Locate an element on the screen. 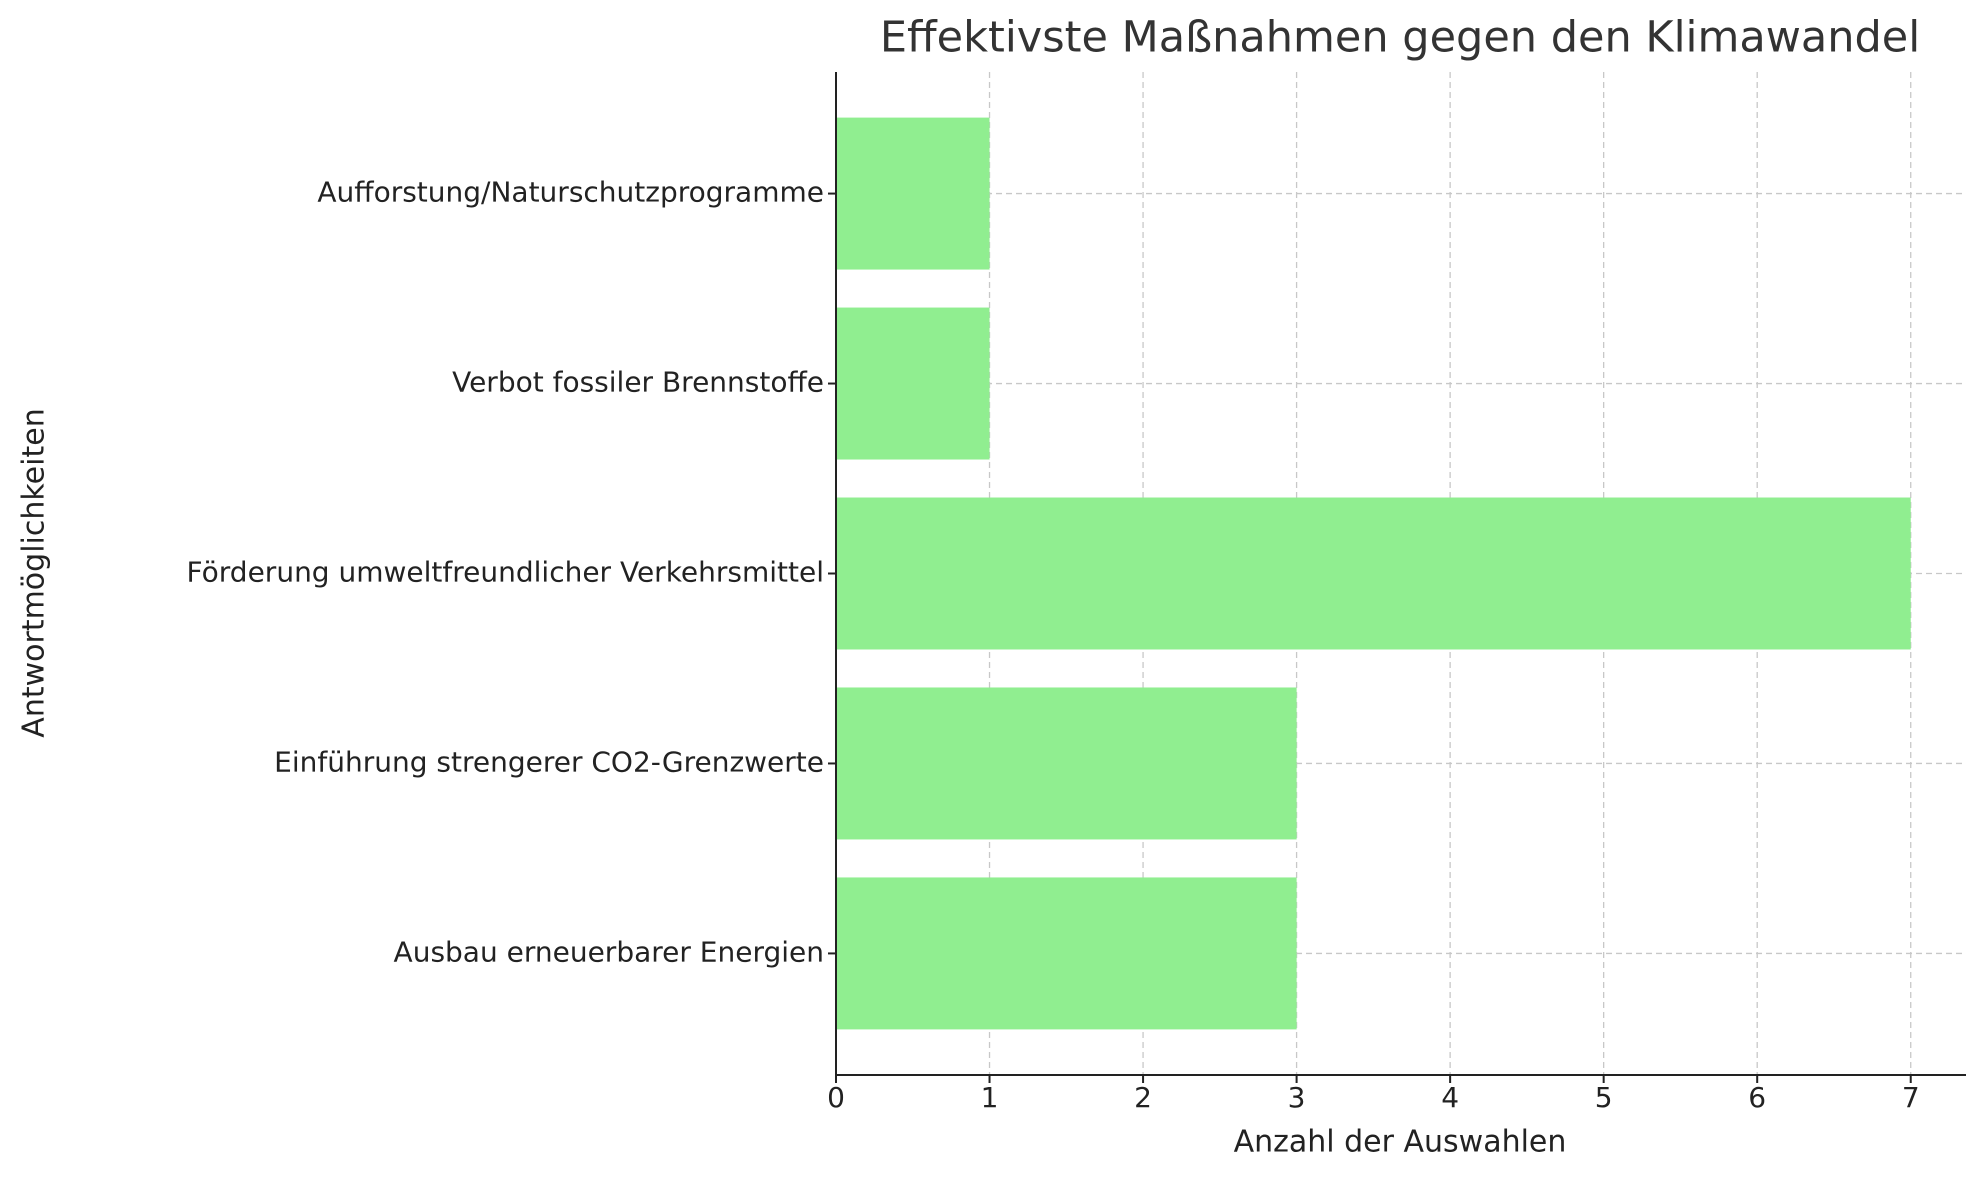  x-tick-label: 6 is located at coordinates (1757, 1097).